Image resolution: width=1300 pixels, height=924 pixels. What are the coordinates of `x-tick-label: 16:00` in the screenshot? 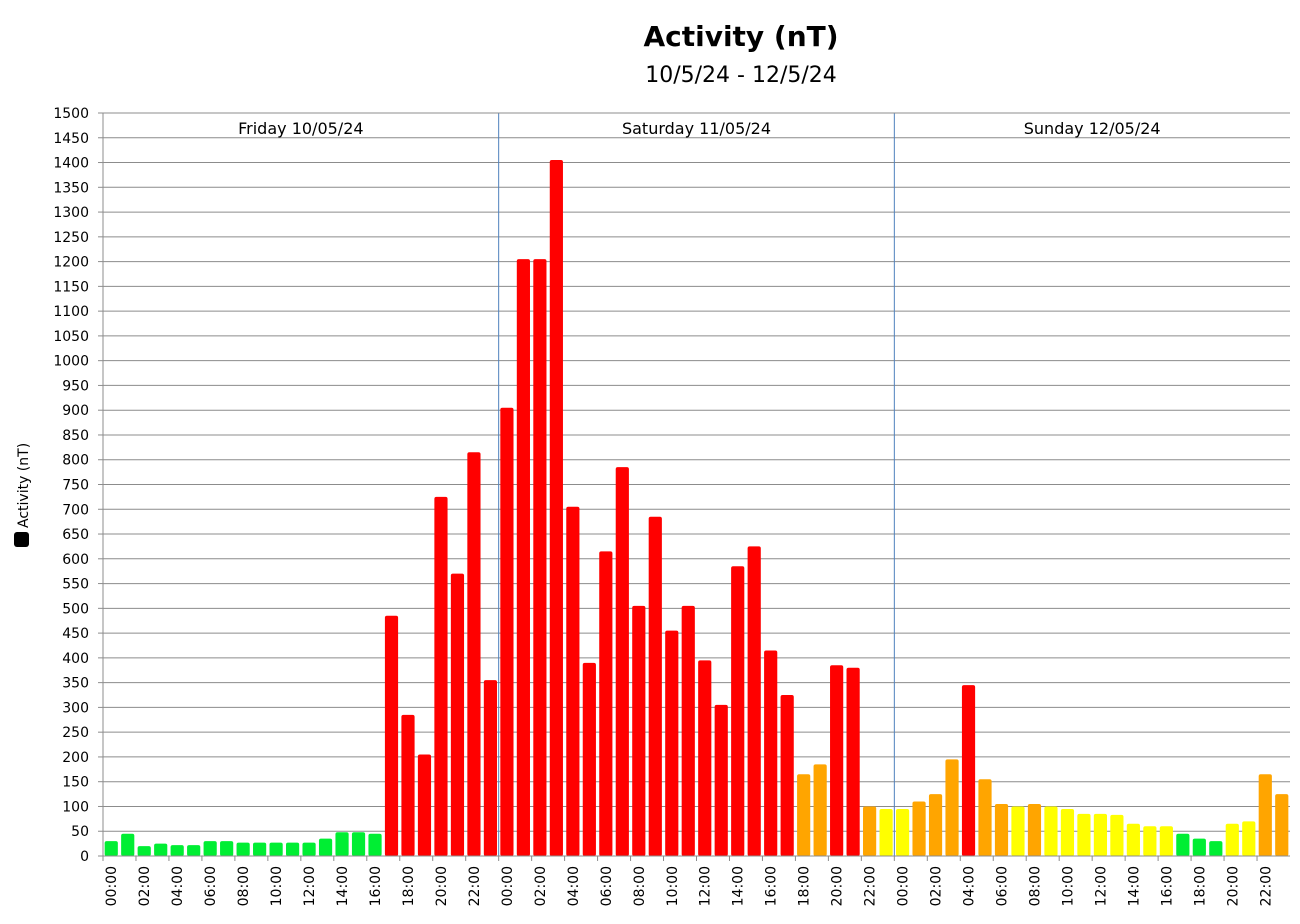 It's located at (1167, 886).